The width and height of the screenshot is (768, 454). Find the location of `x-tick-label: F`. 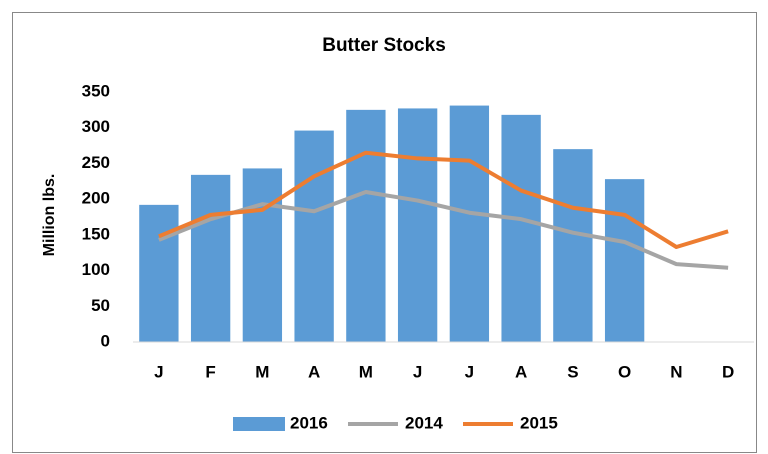

x-tick-label: F is located at coordinates (210, 371).